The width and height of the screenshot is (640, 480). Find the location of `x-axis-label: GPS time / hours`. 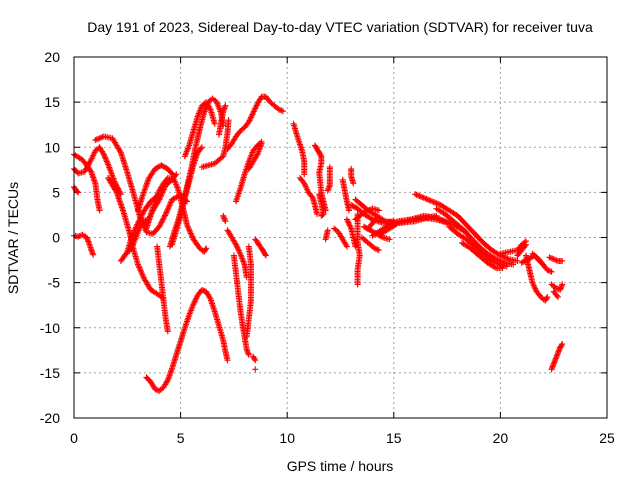

x-axis-label: GPS time / hours is located at coordinates (340, 466).